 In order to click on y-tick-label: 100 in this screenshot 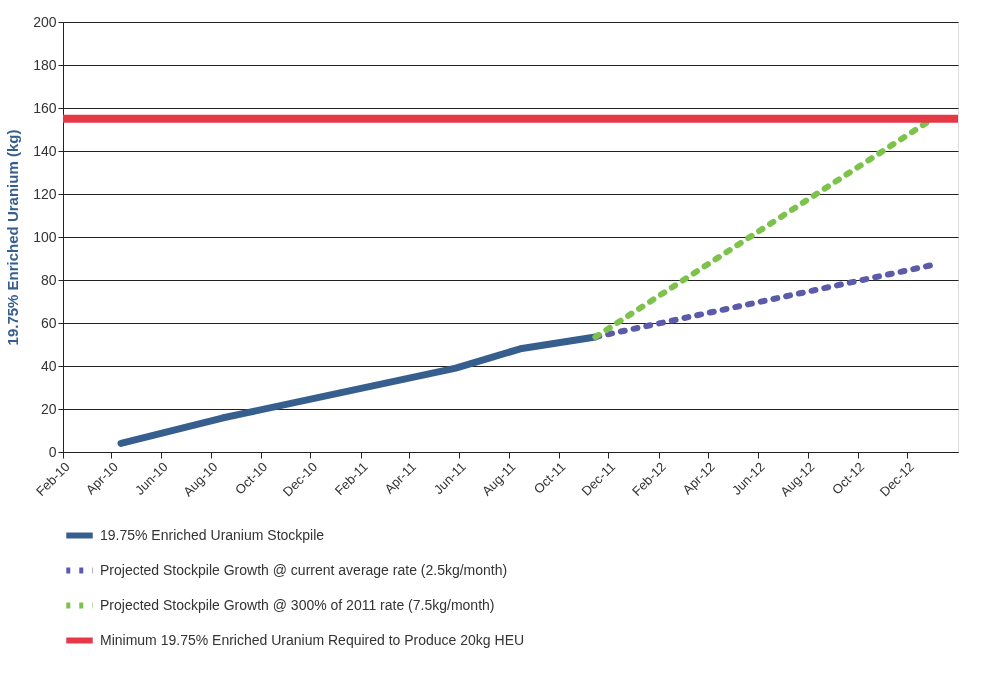, I will do `click(45, 236)`.